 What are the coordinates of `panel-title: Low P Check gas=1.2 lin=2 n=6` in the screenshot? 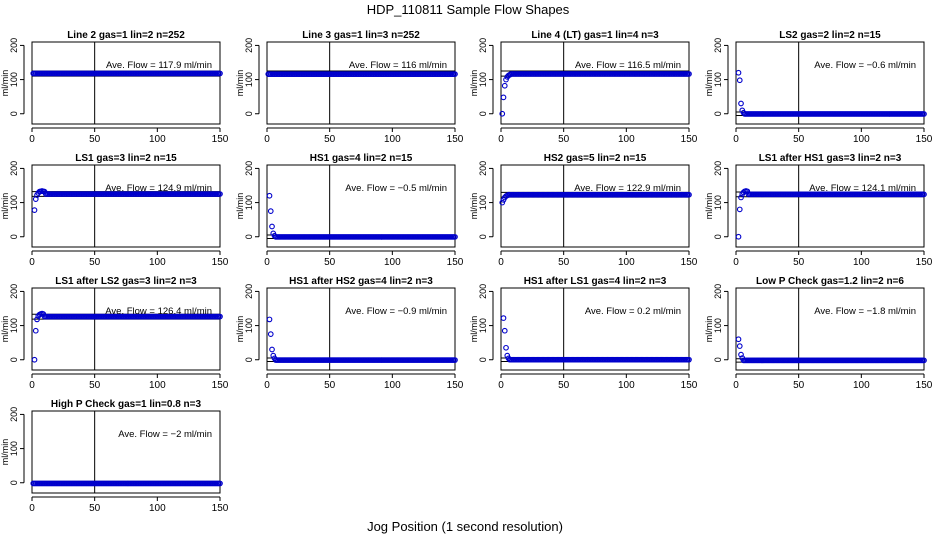 It's located at (830, 281).